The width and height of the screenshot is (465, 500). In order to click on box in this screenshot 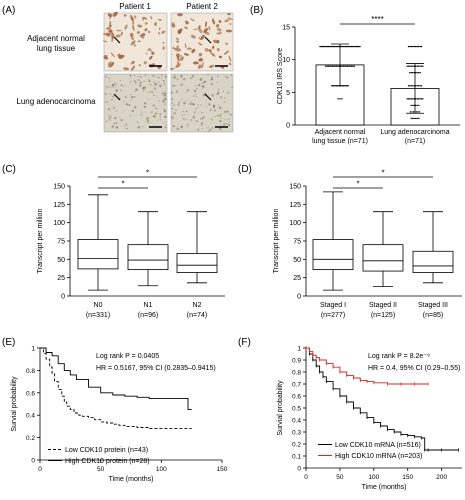, I will do `click(383, 258)`.